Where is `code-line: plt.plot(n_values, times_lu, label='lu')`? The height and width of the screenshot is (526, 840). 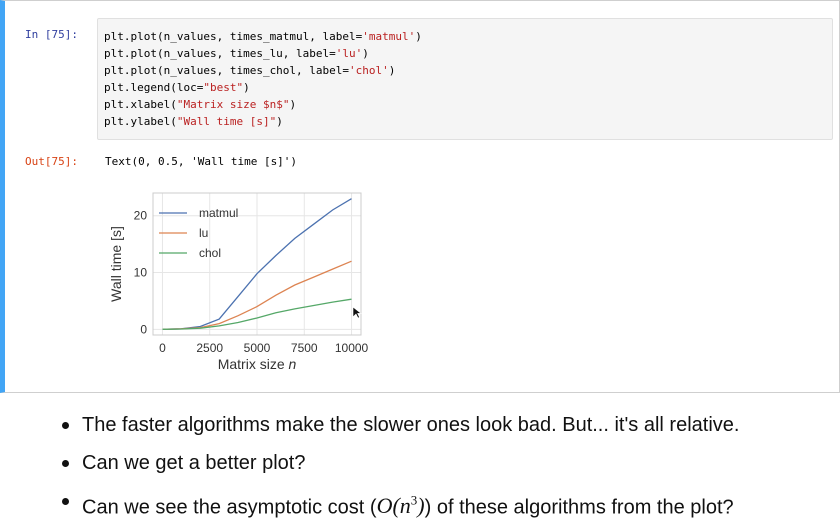
code-line: plt.plot(n_values, times_lu, label='lu') is located at coordinates (236, 53).